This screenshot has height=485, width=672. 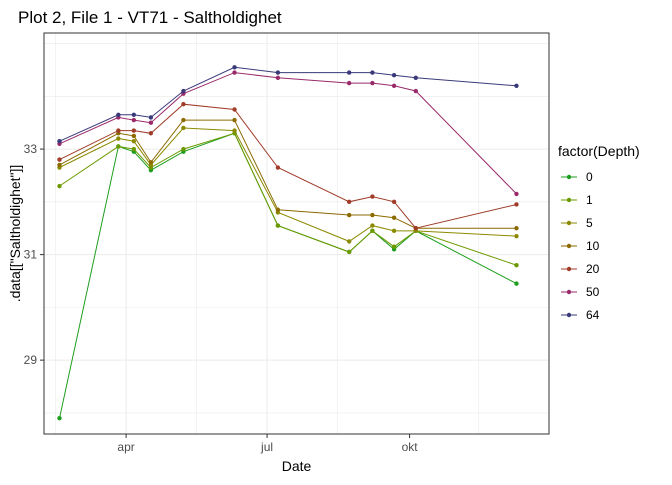 I want to click on x-tick-label: okt, so click(x=410, y=447).